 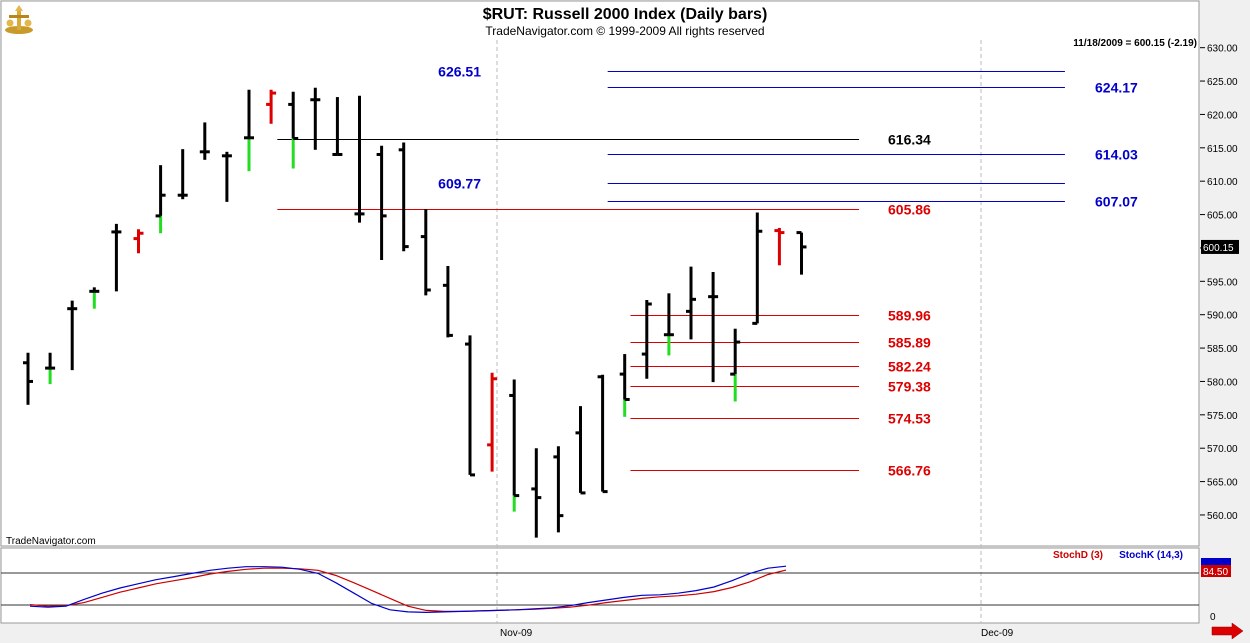 What do you see at coordinates (1222, 416) in the screenshot?
I see `y-tick-label: 575.00` at bounding box center [1222, 416].